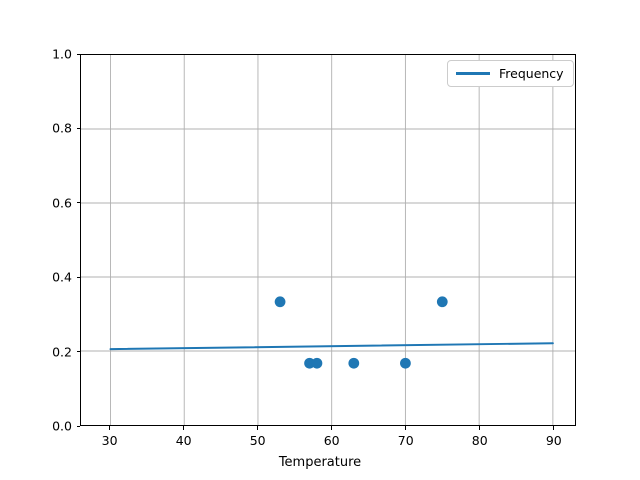  What do you see at coordinates (62, 426) in the screenshot?
I see `y-tick-label: 0.0` at bounding box center [62, 426].